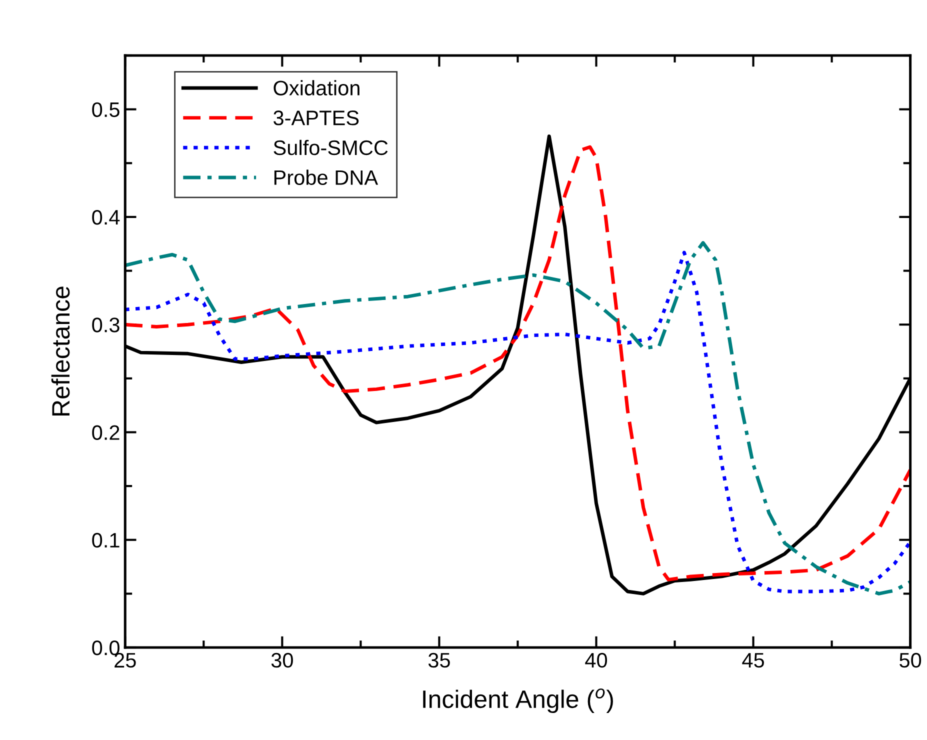 This screenshot has width=927, height=740. I want to click on legend-label: Sulfo-SMCC, so click(331, 148).